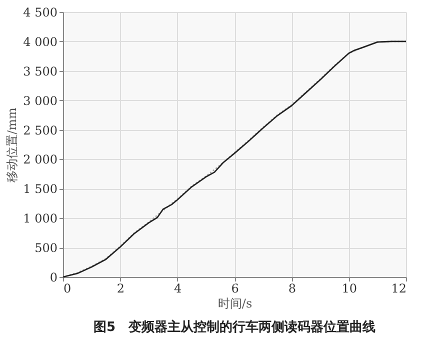 Image resolution: width=421 pixels, height=340 pixels. Describe the element at coordinates (40, 71) in the screenshot. I see `y-tick-label: 3 500` at that location.